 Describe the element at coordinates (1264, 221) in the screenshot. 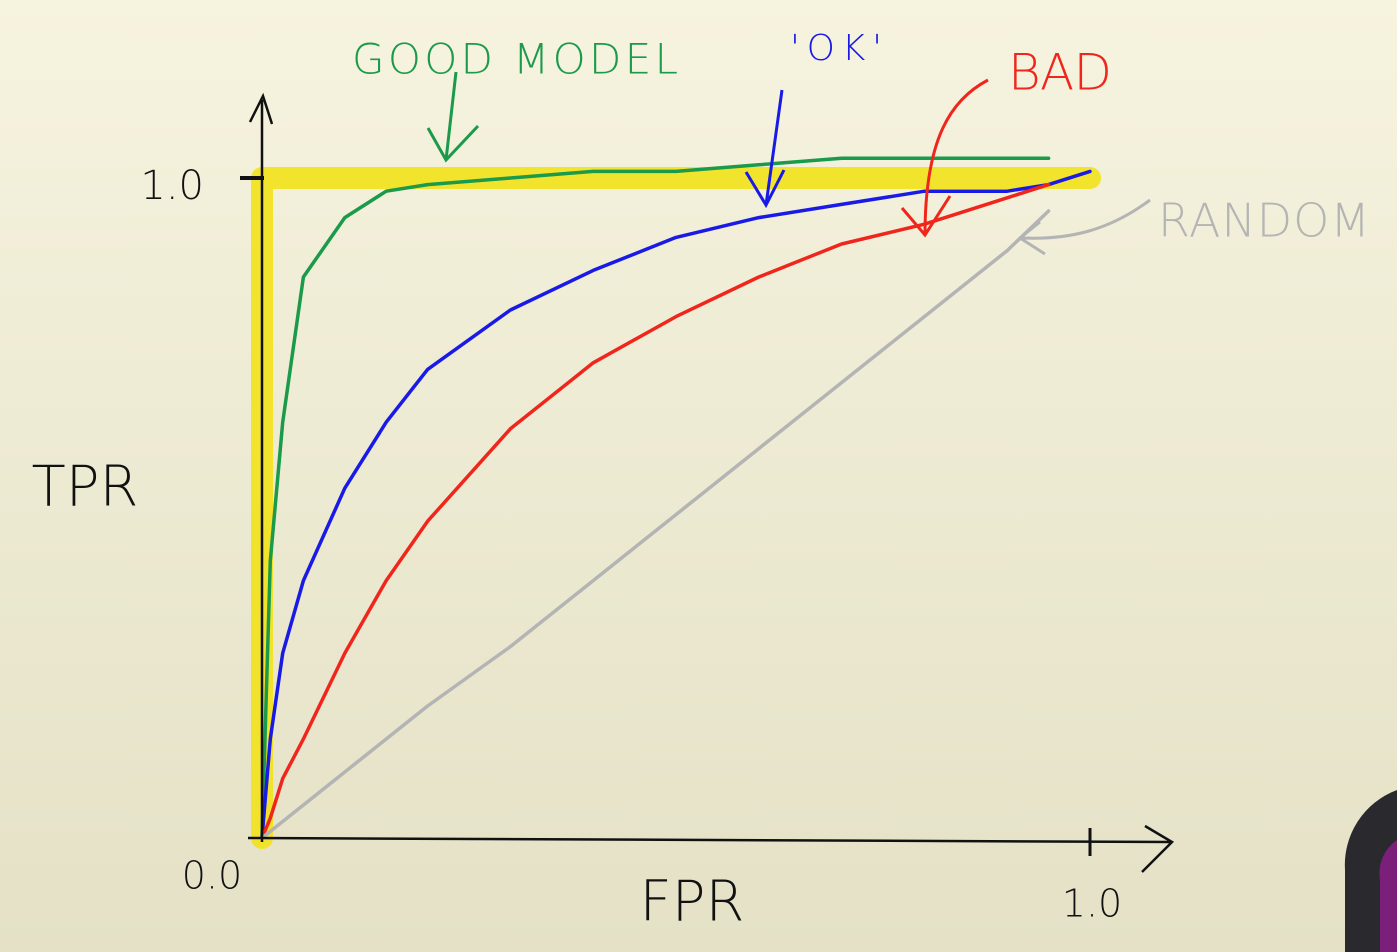

I see `series-label: RANDOM` at that location.